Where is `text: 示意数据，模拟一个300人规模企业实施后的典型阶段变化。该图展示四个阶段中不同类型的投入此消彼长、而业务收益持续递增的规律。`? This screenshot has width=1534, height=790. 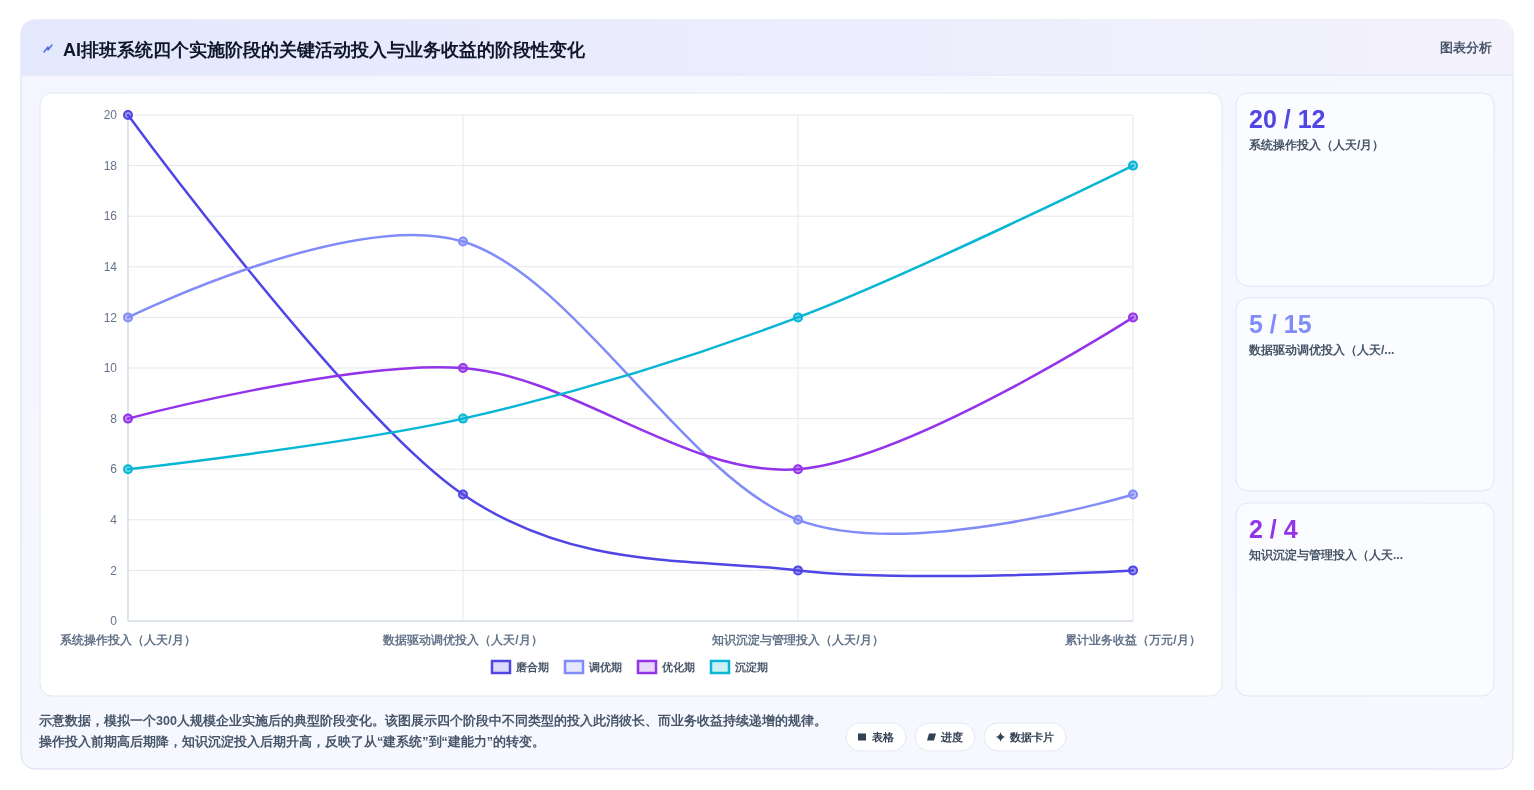
text: 示意数据，模拟一个300人规模企业实施后的典型阶段变化。该图展示四个阶段中不同类型的投入此消彼长、而业务收益持续递增的规律。 is located at coordinates (432, 720).